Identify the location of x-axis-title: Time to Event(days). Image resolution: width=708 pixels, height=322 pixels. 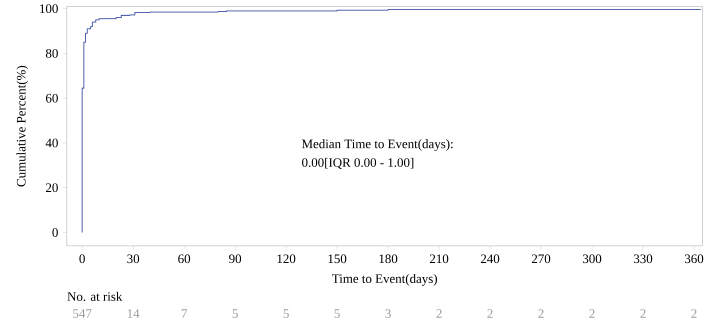
(385, 280).